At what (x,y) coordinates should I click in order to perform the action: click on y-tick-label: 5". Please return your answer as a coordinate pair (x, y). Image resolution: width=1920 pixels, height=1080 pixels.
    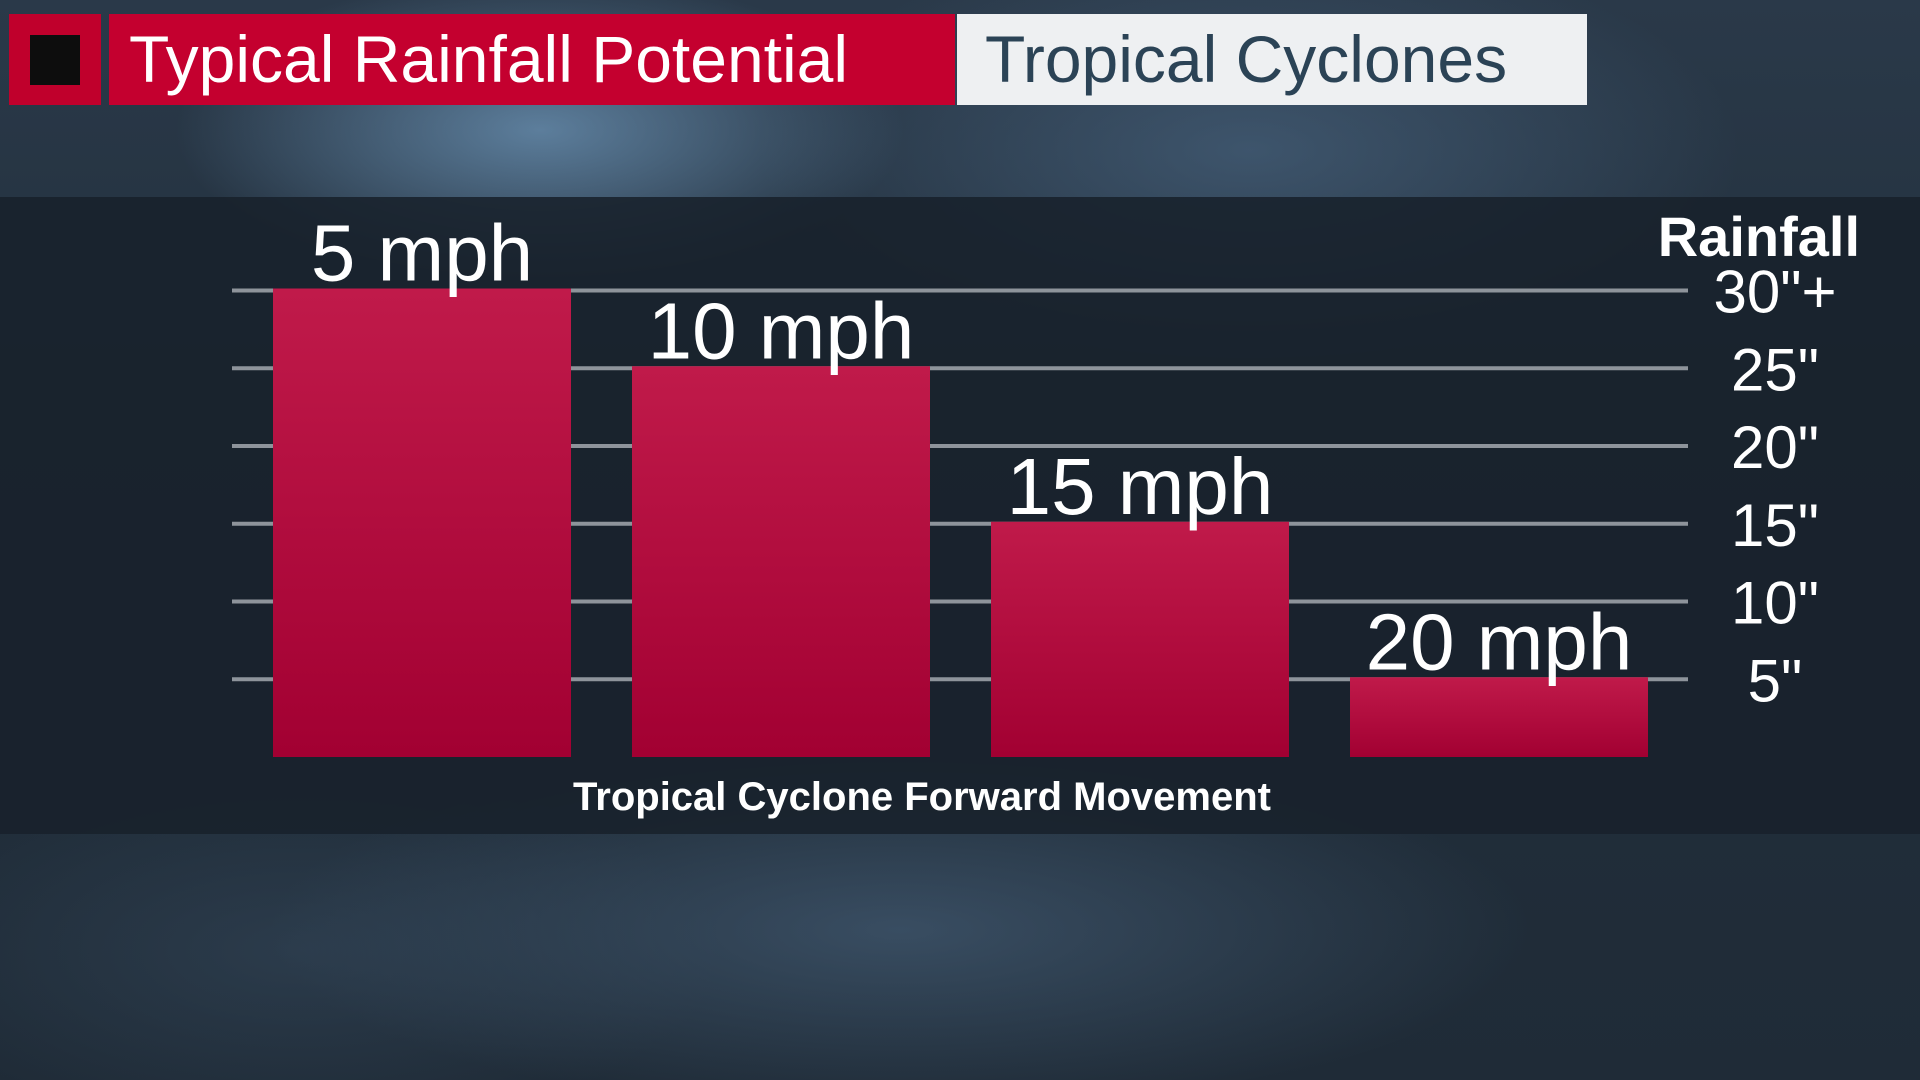
    Looking at the image, I should click on (1775, 680).